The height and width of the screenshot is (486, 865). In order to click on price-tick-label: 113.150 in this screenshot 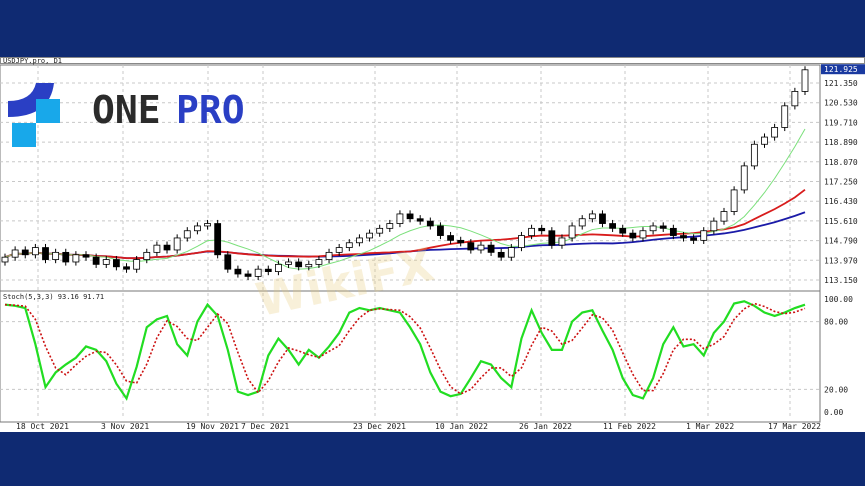, I will do `click(841, 280)`.